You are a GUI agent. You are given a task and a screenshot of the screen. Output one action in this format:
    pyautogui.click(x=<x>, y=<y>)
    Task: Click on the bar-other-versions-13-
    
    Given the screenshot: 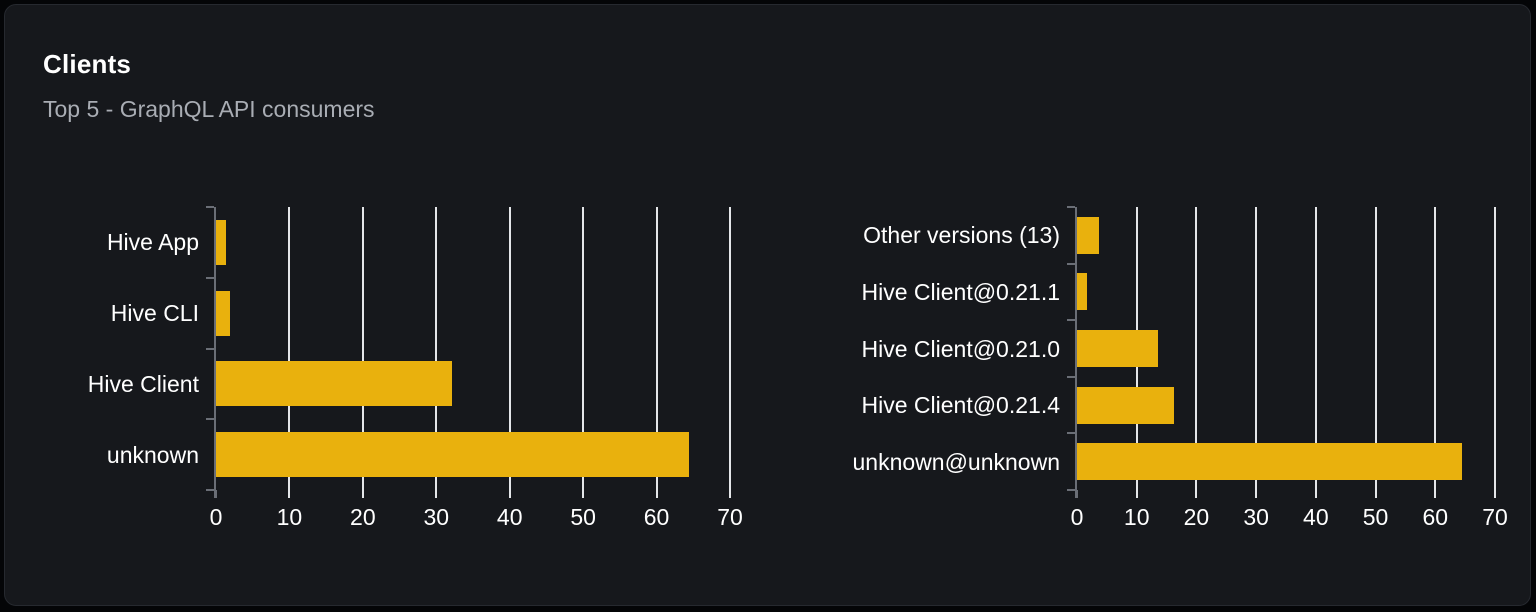 What is the action you would take?
    pyautogui.click(x=1088, y=235)
    